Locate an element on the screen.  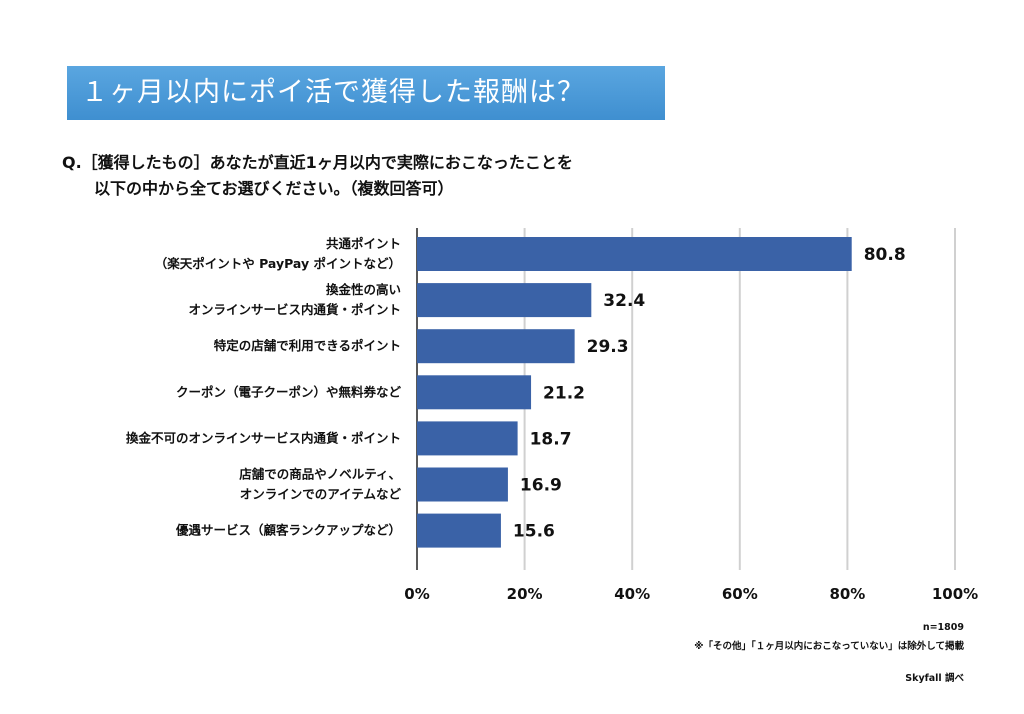
x-tick-label: 80% is located at coordinates (847, 594).